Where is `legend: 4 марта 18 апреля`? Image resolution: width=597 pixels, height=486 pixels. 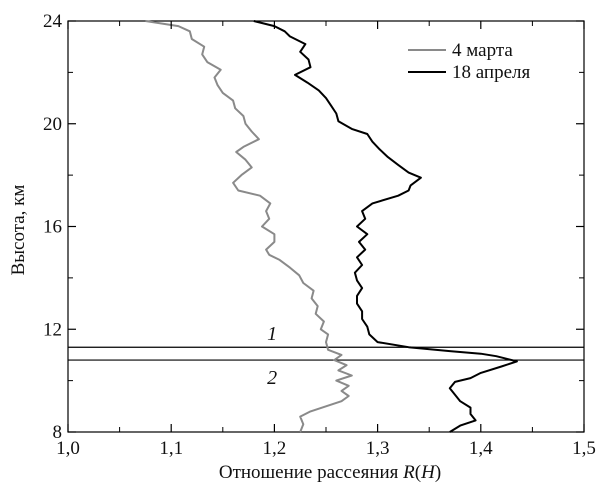 legend: 4 марта 18 апреля is located at coordinates (469, 61).